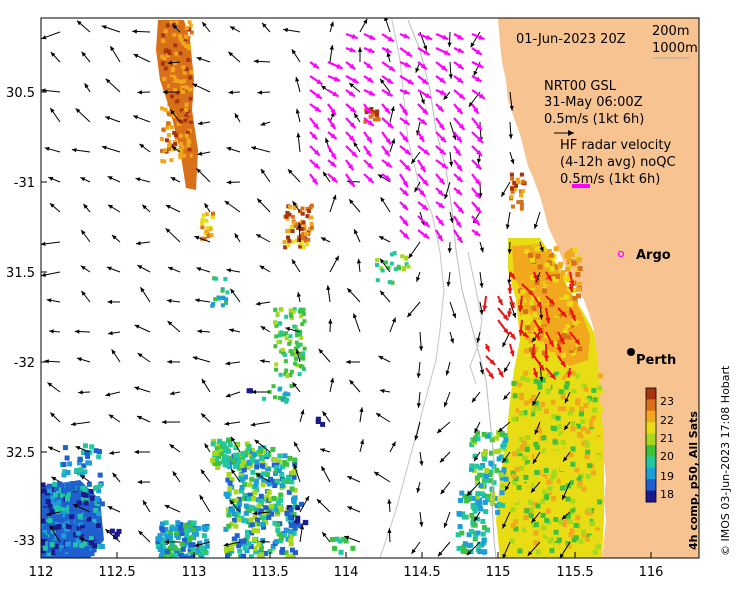  Describe the element at coordinates (667, 494) in the screenshot. I see `colorbar-tick-label: 18` at that location.